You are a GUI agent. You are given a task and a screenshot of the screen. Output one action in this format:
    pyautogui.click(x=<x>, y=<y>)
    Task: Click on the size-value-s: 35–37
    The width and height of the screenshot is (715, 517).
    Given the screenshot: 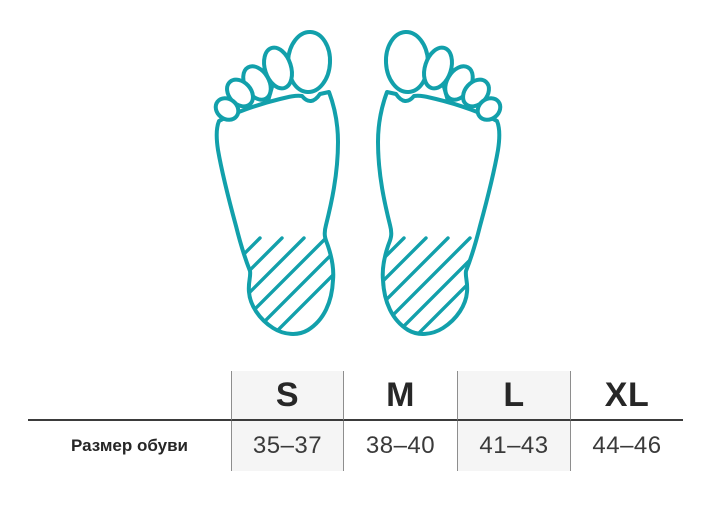 What is the action you would take?
    pyautogui.click(x=287, y=446)
    